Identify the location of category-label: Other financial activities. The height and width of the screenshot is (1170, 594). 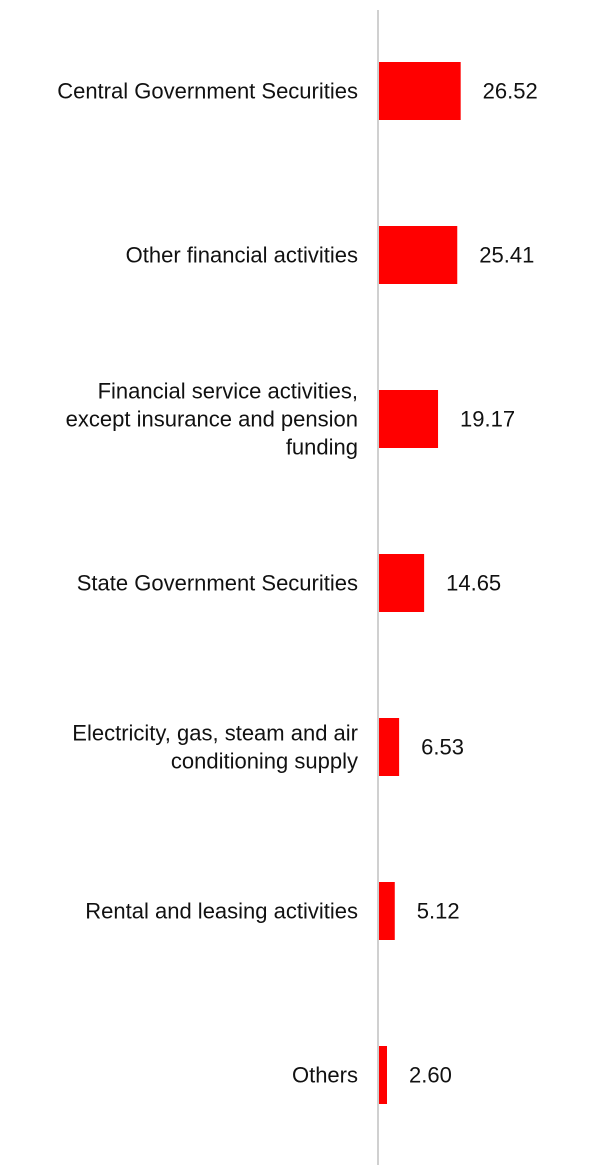
(242, 255).